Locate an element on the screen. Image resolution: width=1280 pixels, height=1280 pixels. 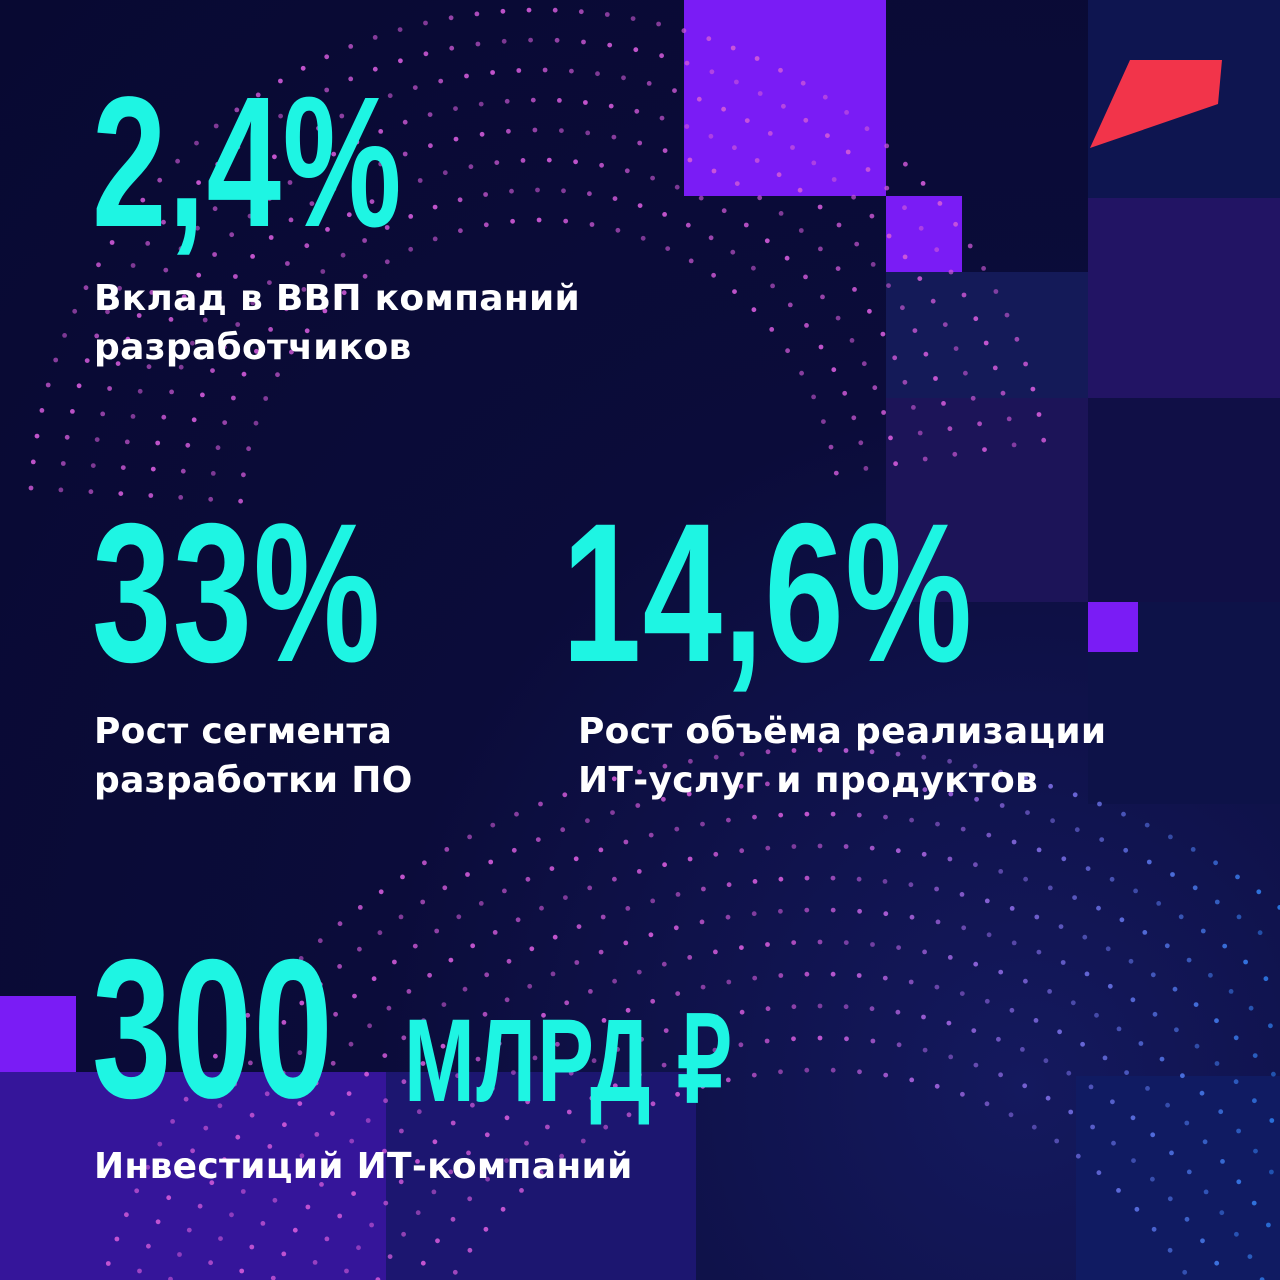
software-growth-value: 33% is located at coordinates (237, 592).